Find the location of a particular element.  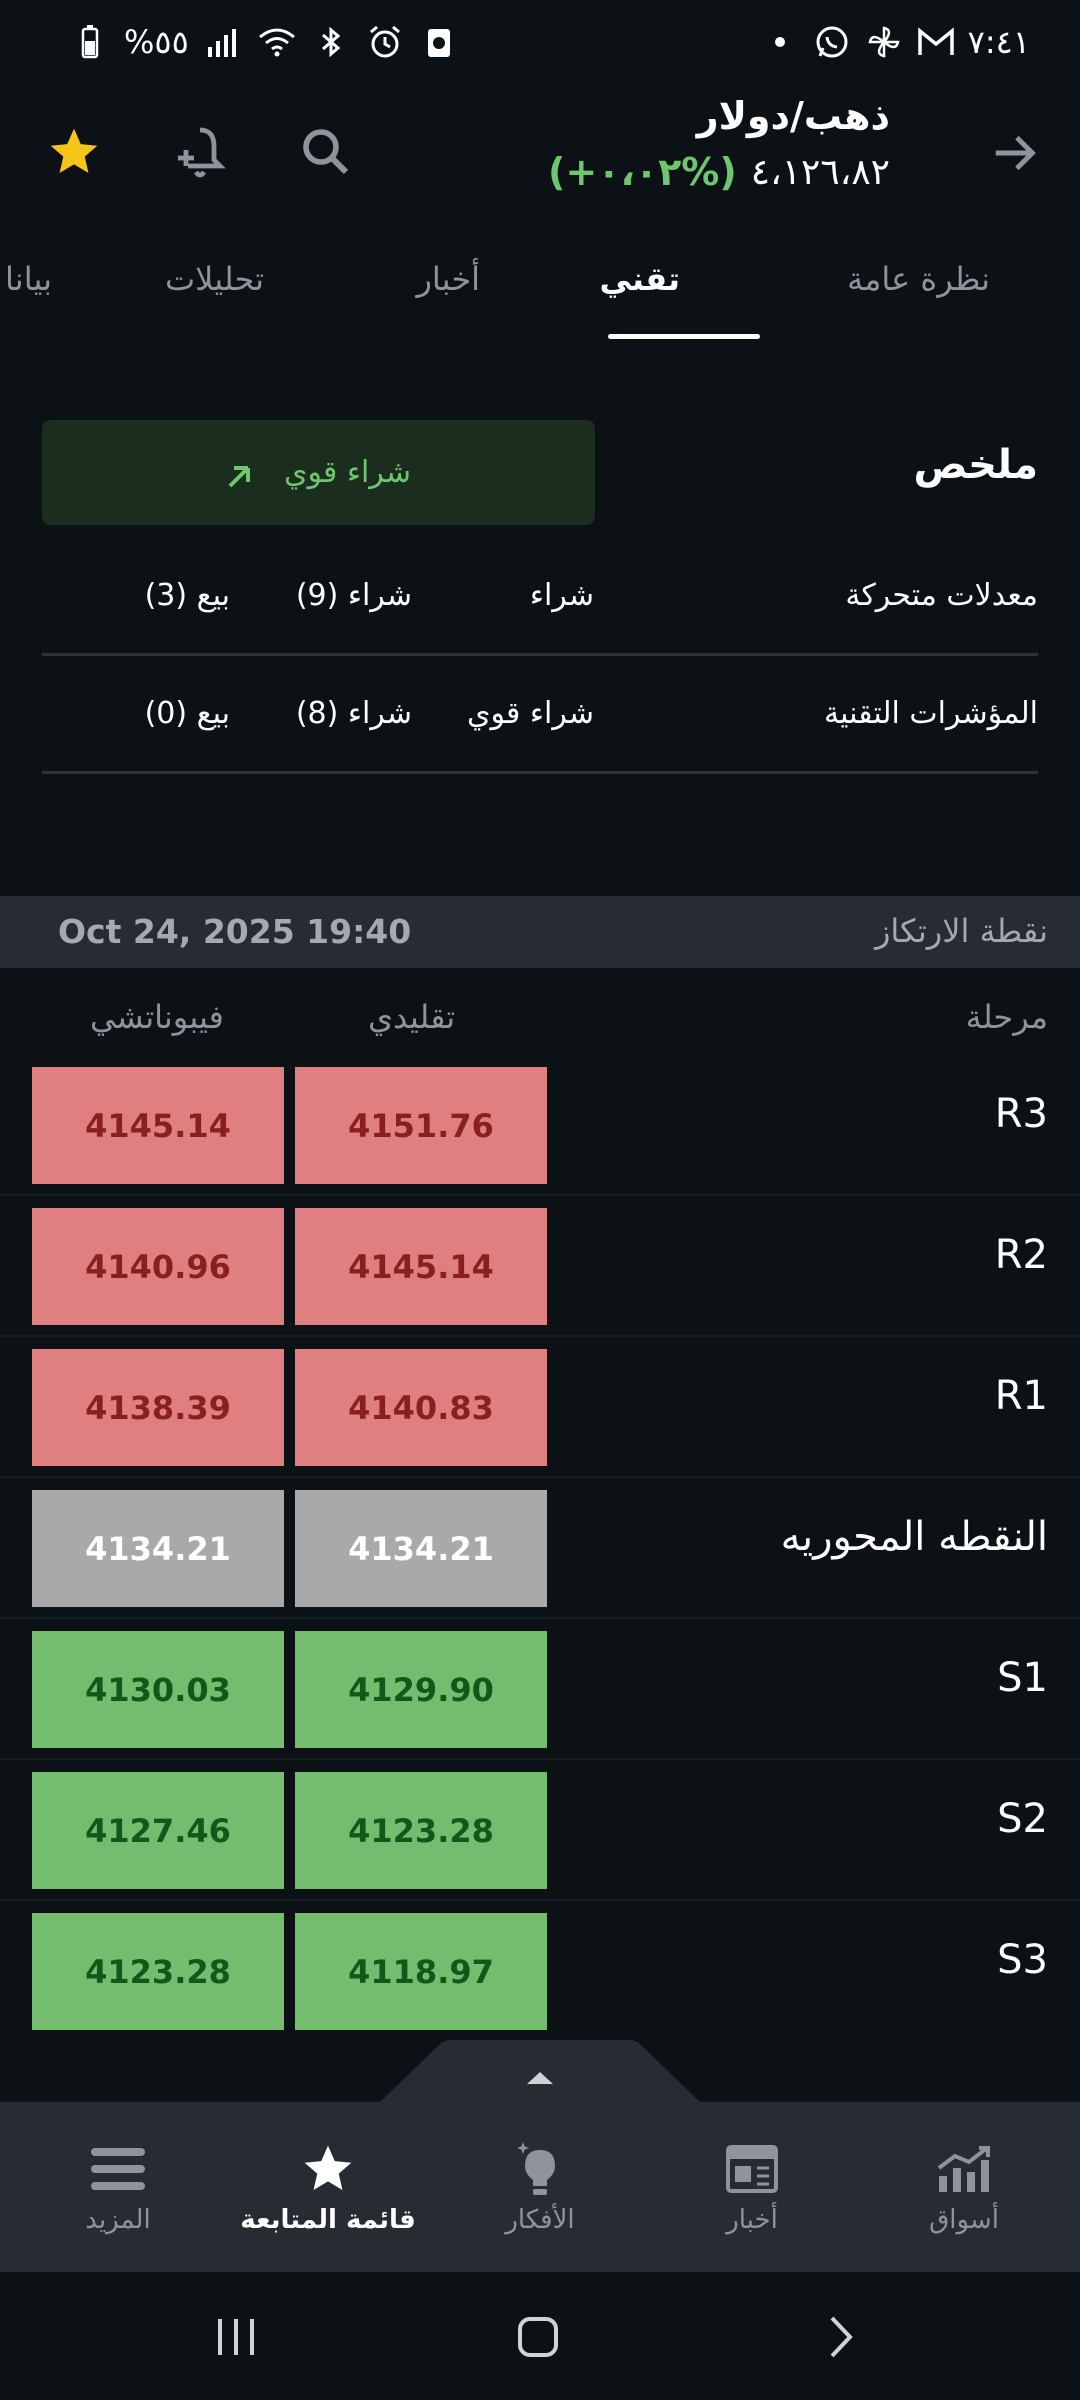

add-alert-button is located at coordinates (200, 152).